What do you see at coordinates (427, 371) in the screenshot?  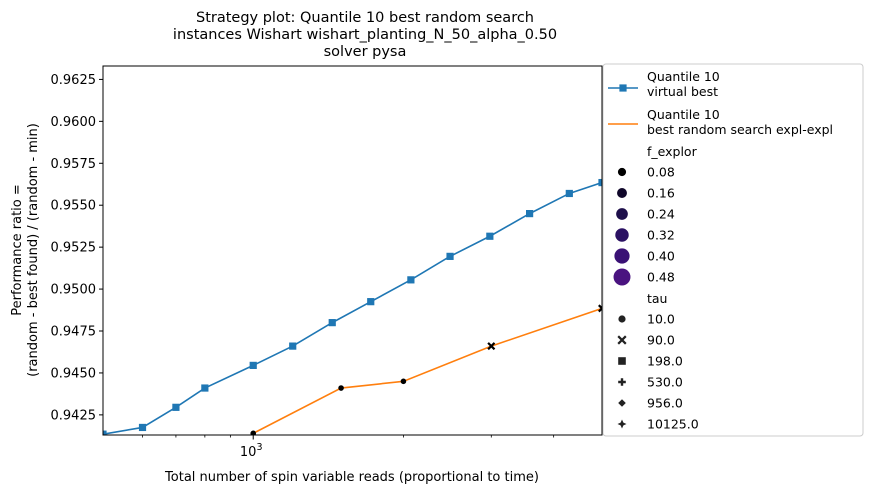 I see `series-line` at bounding box center [427, 371].